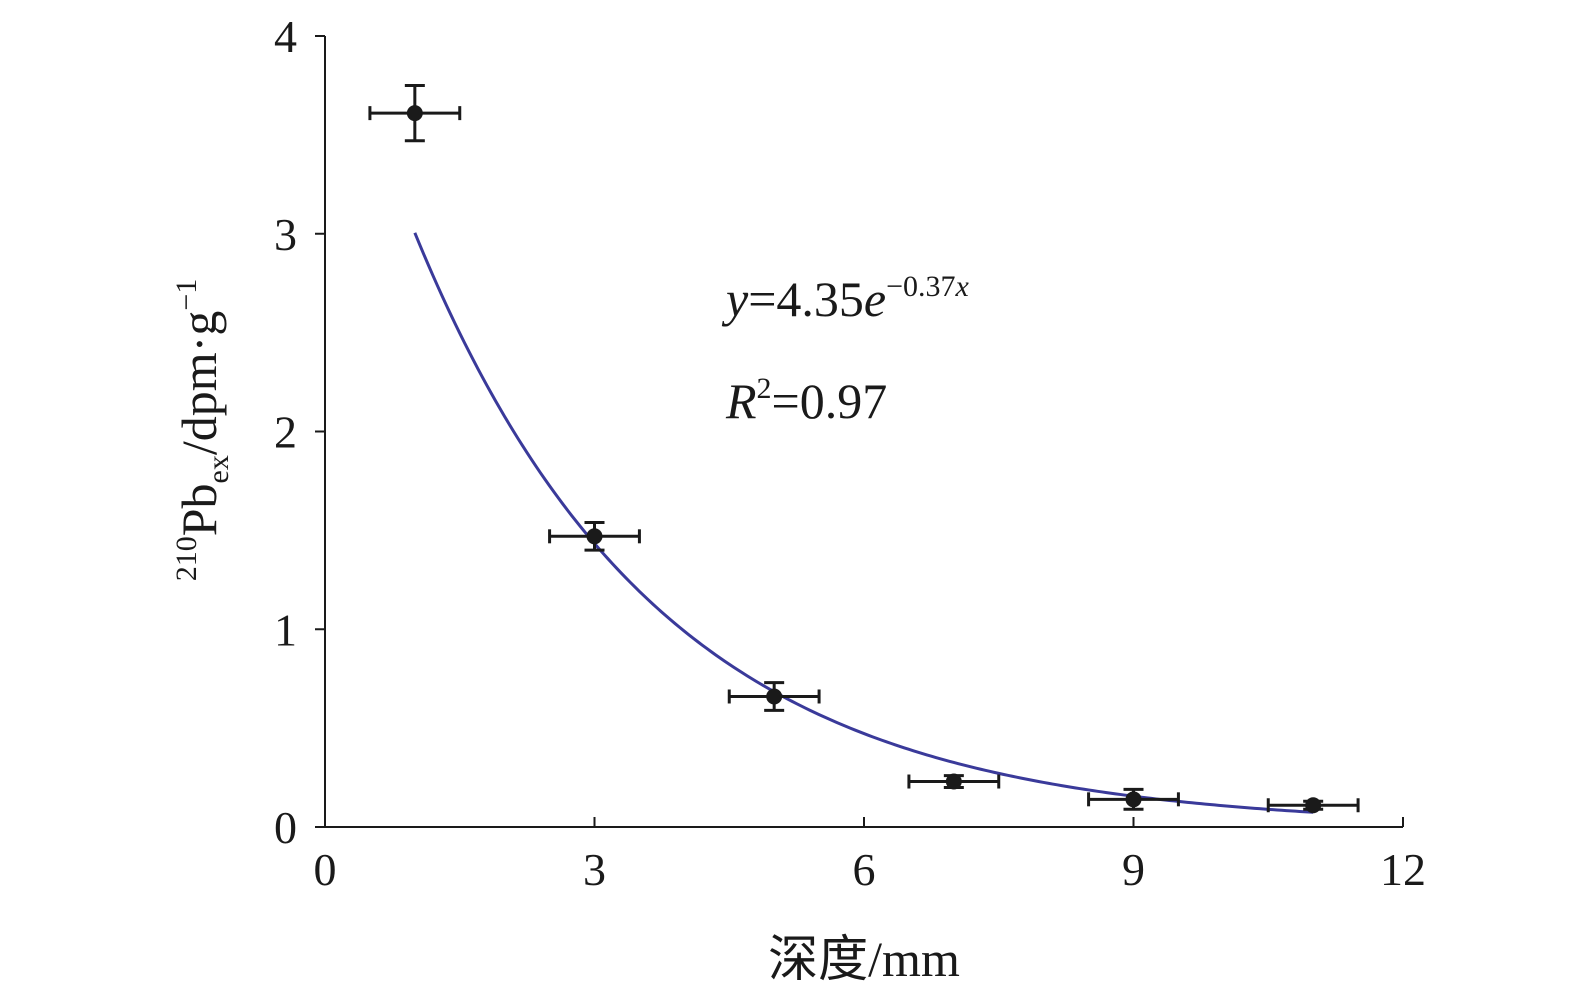 This screenshot has width=1575, height=999. Describe the element at coordinates (285, 827) in the screenshot. I see `y-tick-label: 0` at that location.